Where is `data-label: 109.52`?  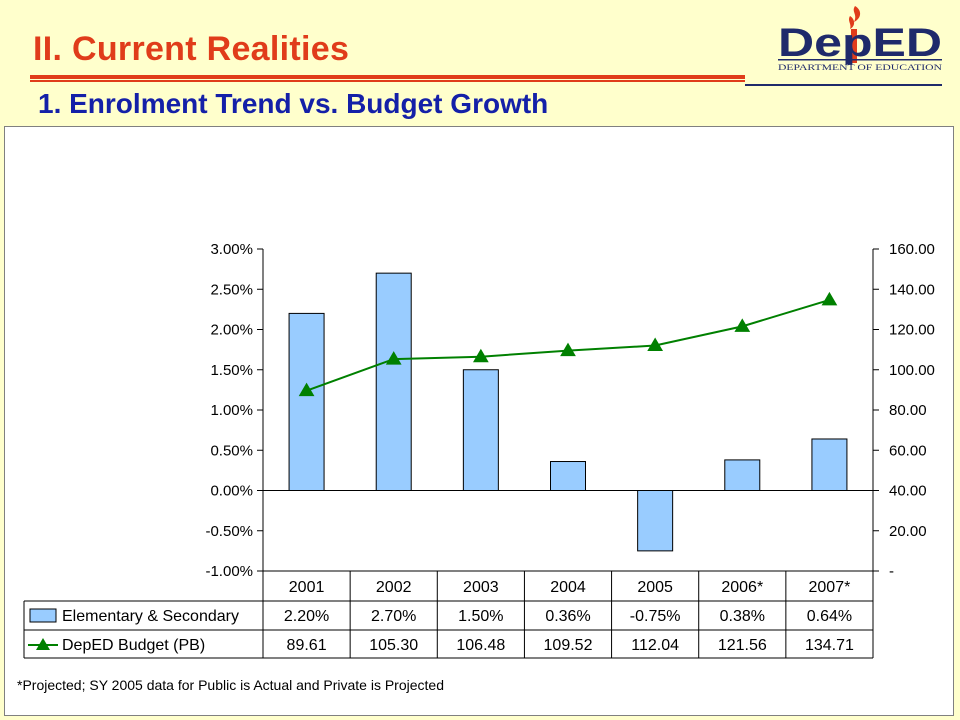
data-label: 109.52 is located at coordinates (568, 645).